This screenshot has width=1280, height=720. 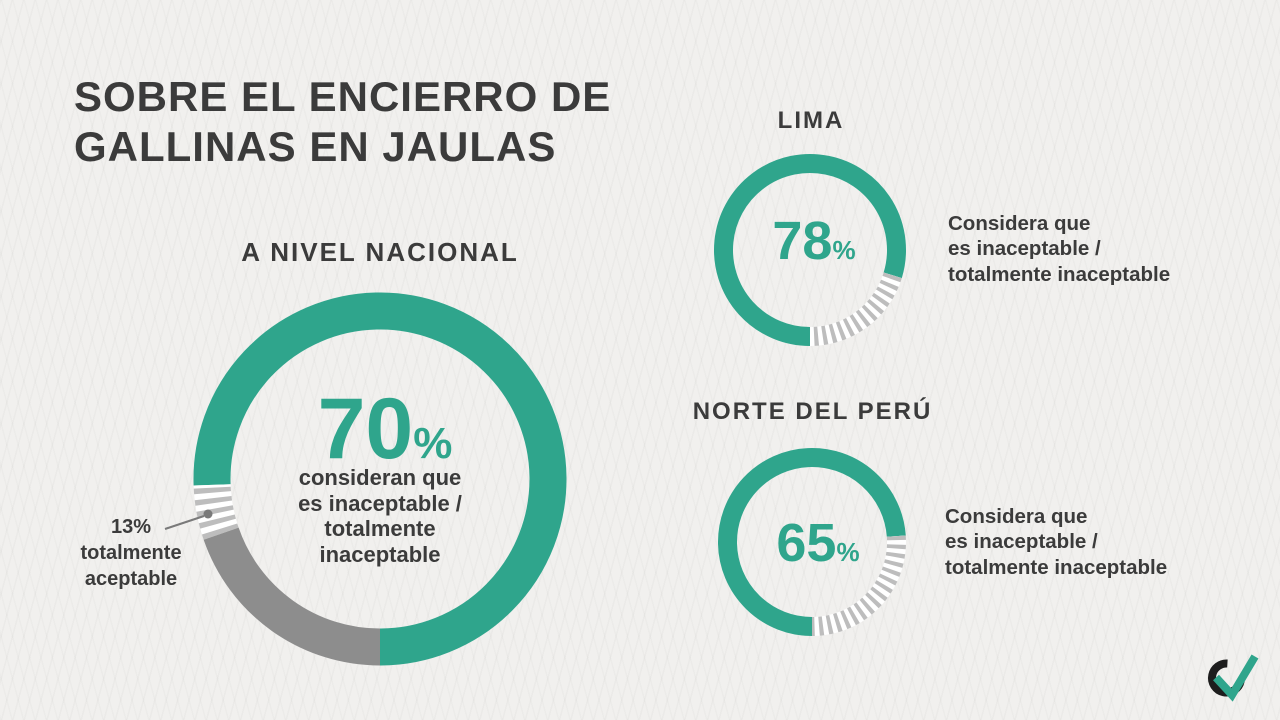 What do you see at coordinates (343, 121) in the screenshot?
I see `page-title: SOBRE EL ENCIERRO DE GALLINAS EN JAULAS` at bounding box center [343, 121].